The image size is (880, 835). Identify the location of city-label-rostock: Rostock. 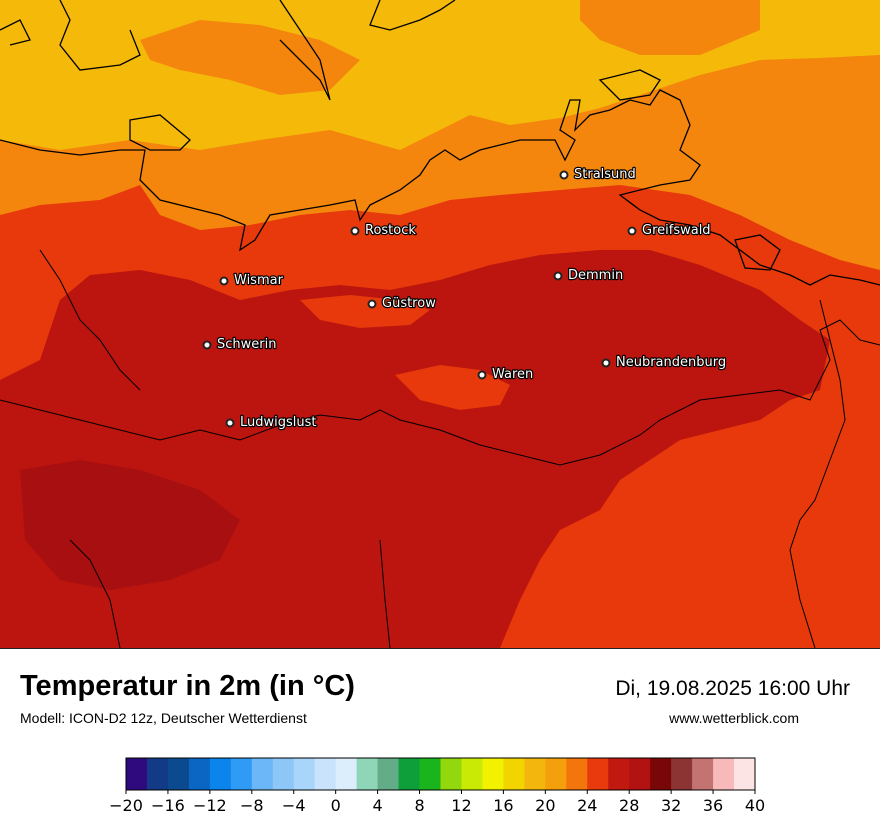
(390, 230).